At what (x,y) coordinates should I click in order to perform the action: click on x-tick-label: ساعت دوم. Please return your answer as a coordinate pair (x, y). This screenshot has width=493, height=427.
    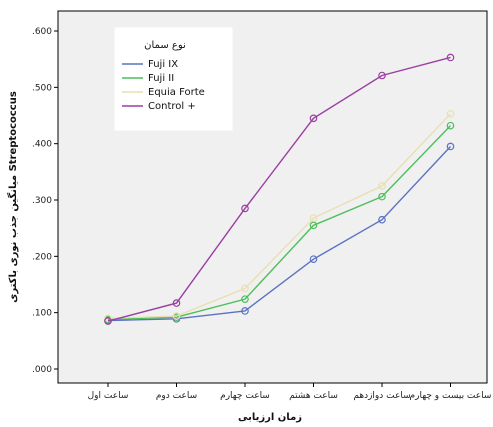
    Looking at the image, I should click on (176, 396).